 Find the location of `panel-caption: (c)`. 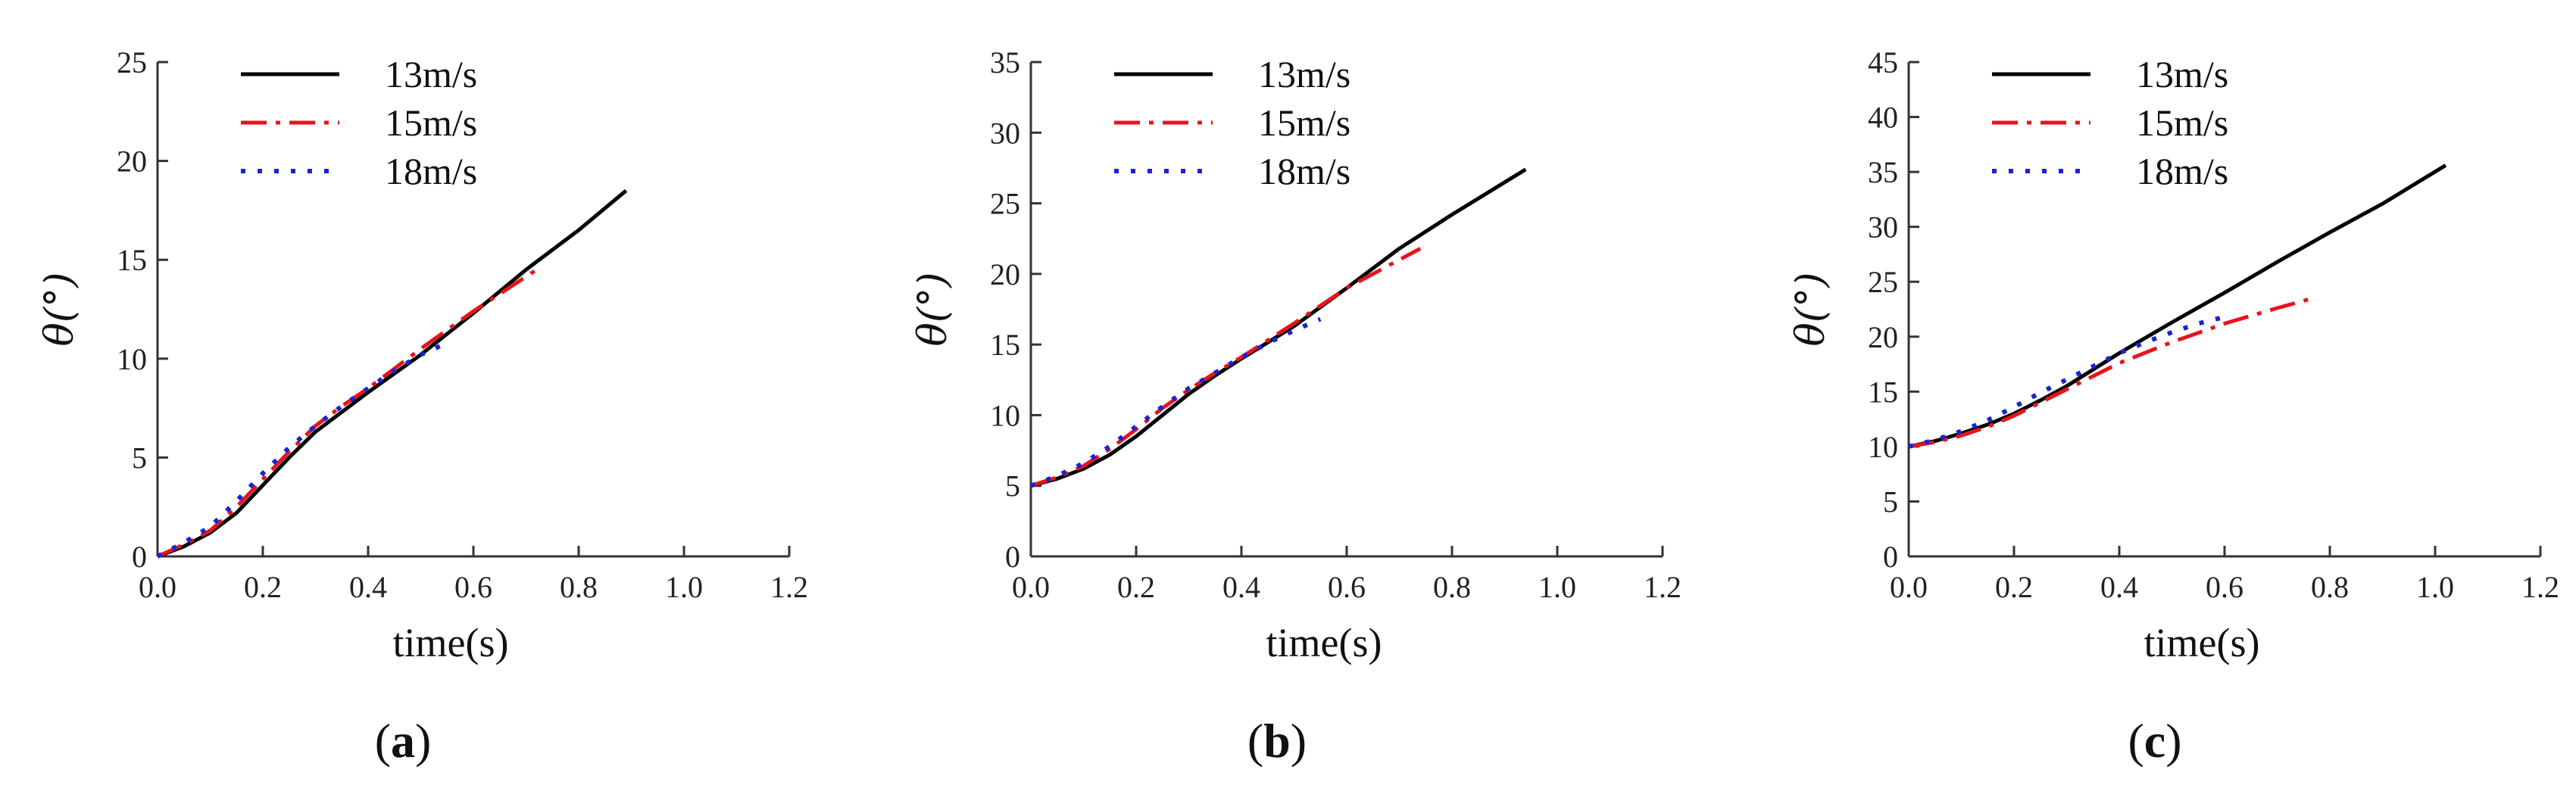

panel-caption: (c) is located at coordinates (2155, 741).